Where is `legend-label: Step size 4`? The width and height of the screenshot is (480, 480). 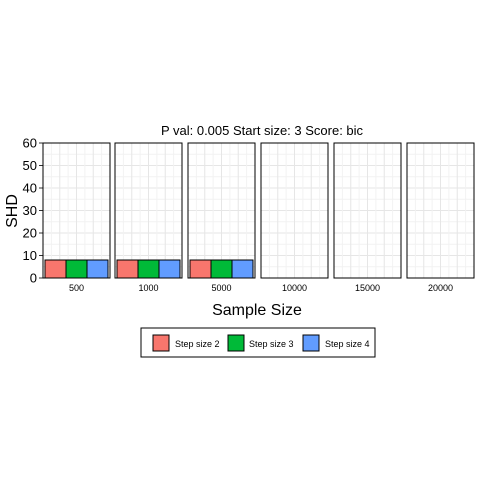 legend-label: Step size 4 is located at coordinates (347, 344).